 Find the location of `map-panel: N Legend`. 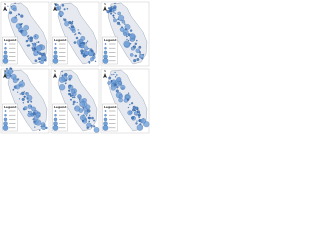

map-panel: N Legend is located at coordinates (75, 101).